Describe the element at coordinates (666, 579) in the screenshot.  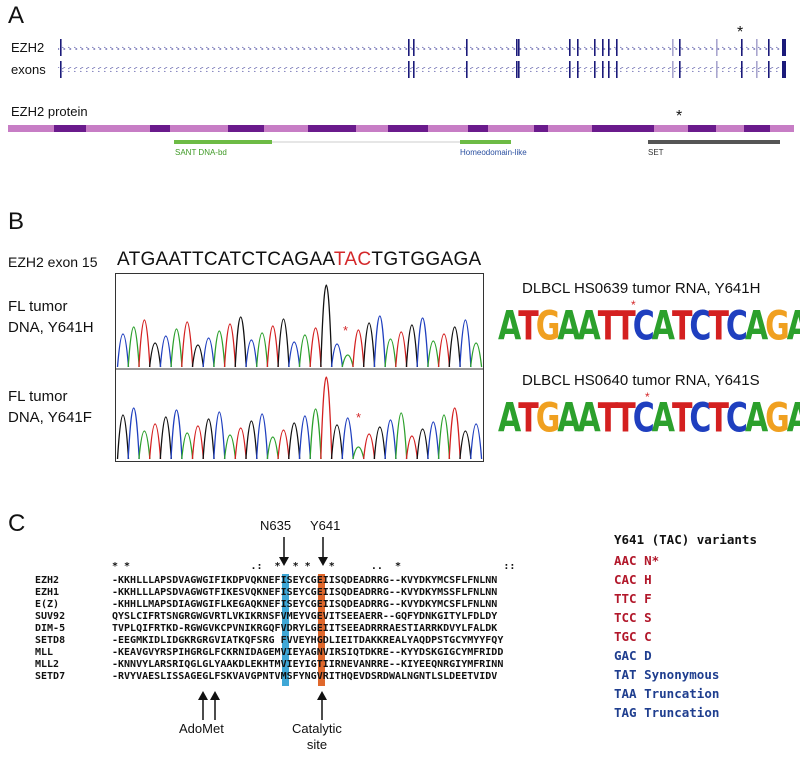
I see `variant-row: CAC H` at that location.